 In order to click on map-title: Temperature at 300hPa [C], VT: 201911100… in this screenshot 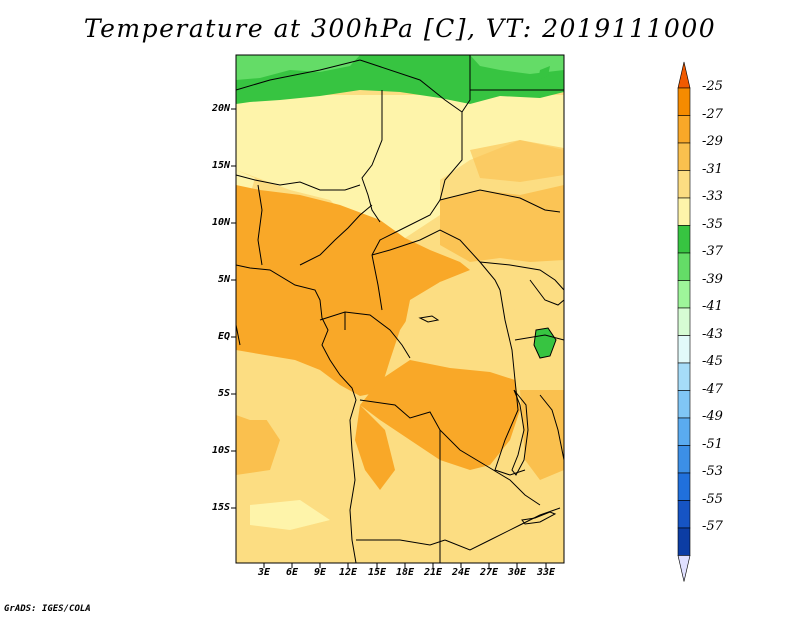, I will do `click(400, 28)`.